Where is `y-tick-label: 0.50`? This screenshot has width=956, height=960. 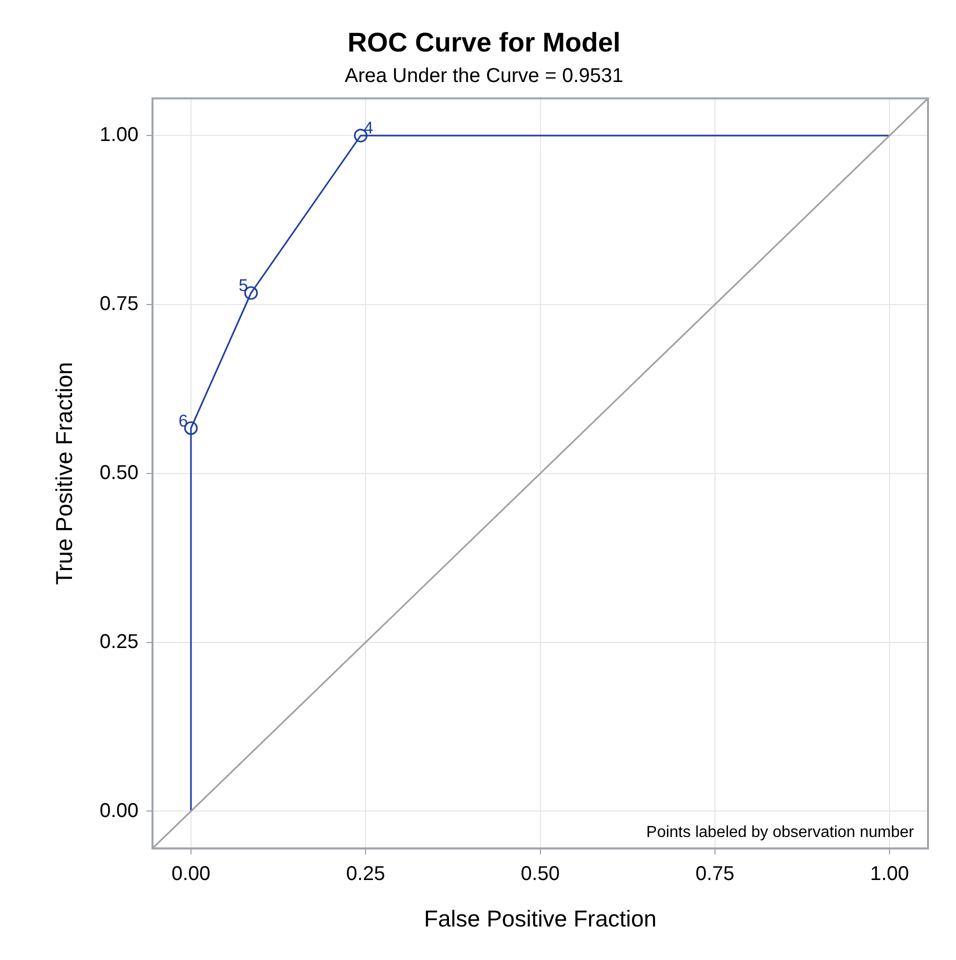 y-tick-label: 0.50 is located at coordinates (119, 473).